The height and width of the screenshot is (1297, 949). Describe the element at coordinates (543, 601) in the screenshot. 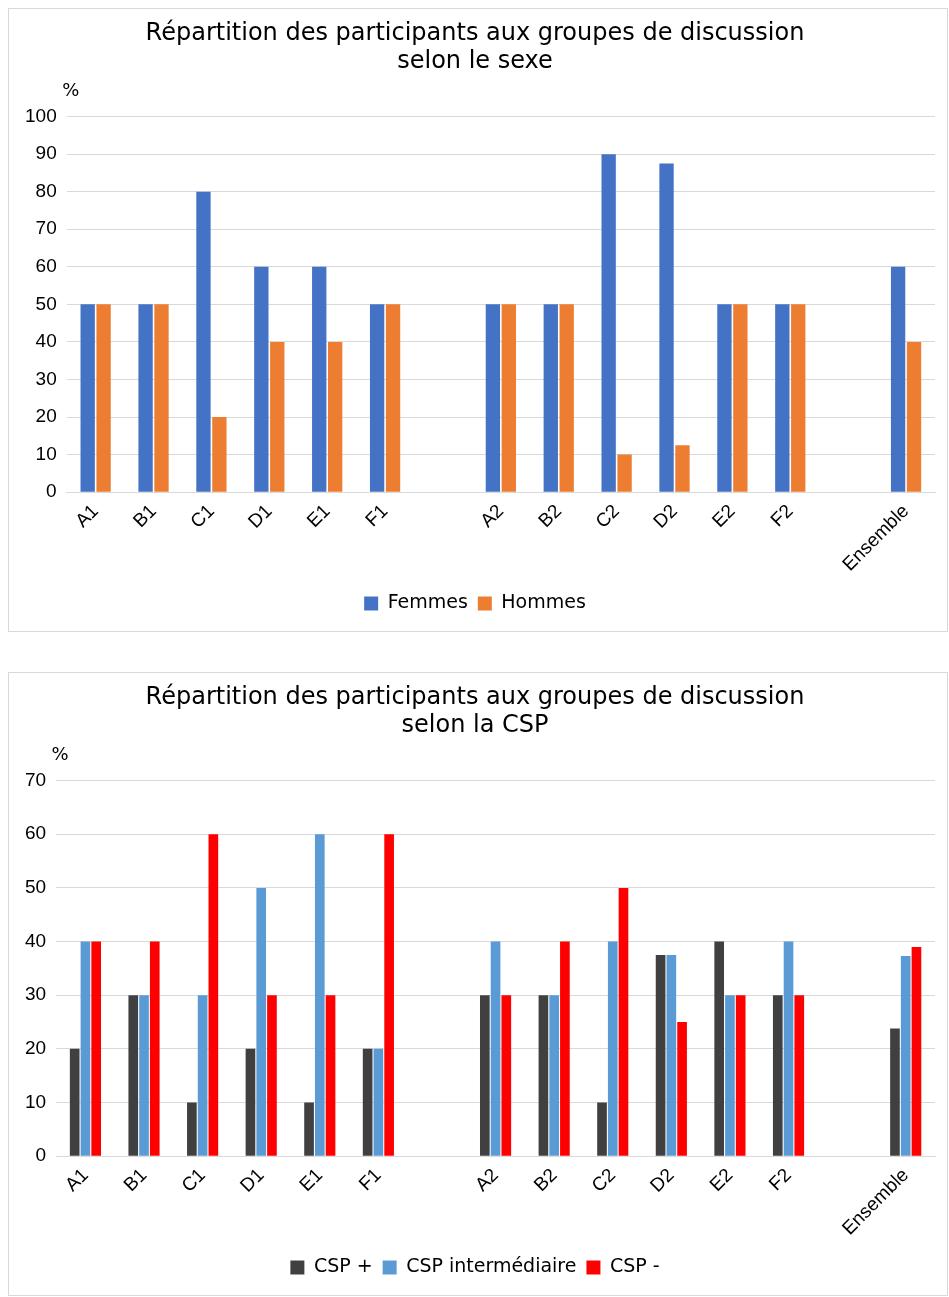

I see `legend-label: Hommes` at that location.